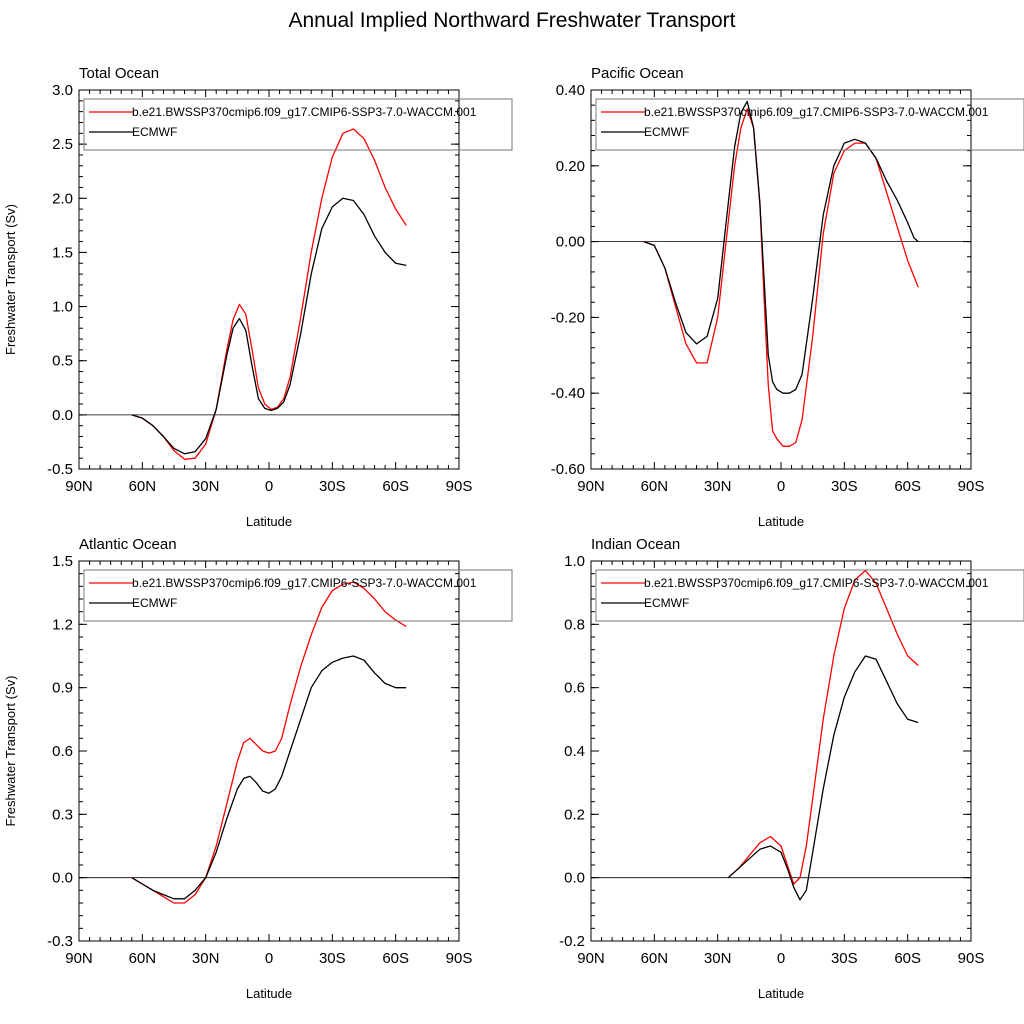 Image resolution: width=1024 pixels, height=1024 pixels. What do you see at coordinates (637, 73) in the screenshot?
I see `pacific-ocean-title: Pacific Ocean` at bounding box center [637, 73].